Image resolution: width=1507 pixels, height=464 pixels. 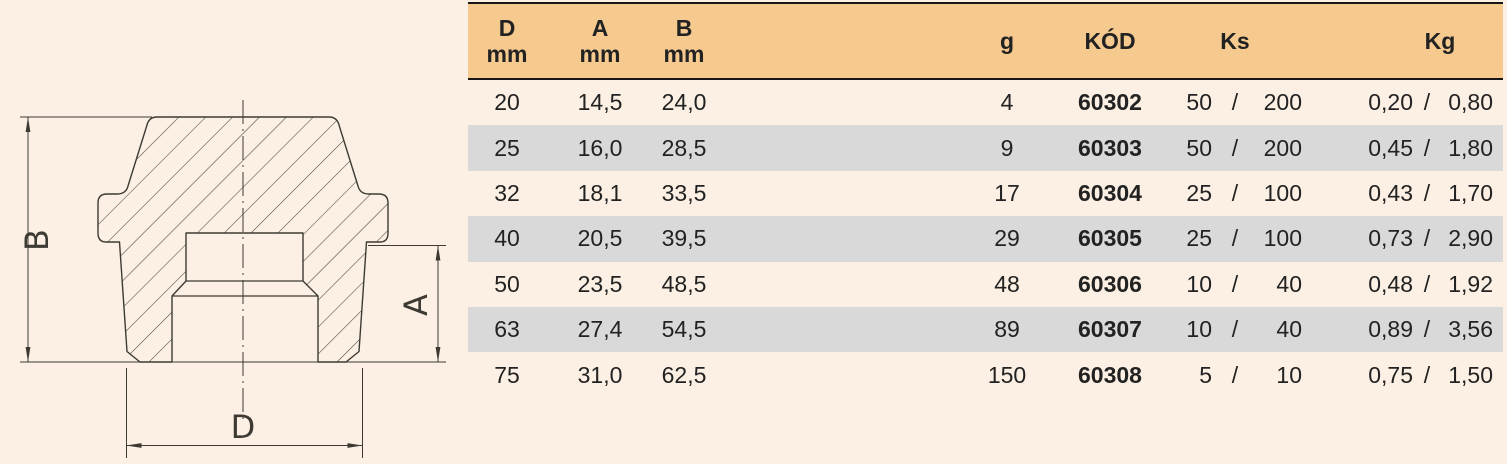 I want to click on cell-code: 60305, so click(x=1110, y=238).